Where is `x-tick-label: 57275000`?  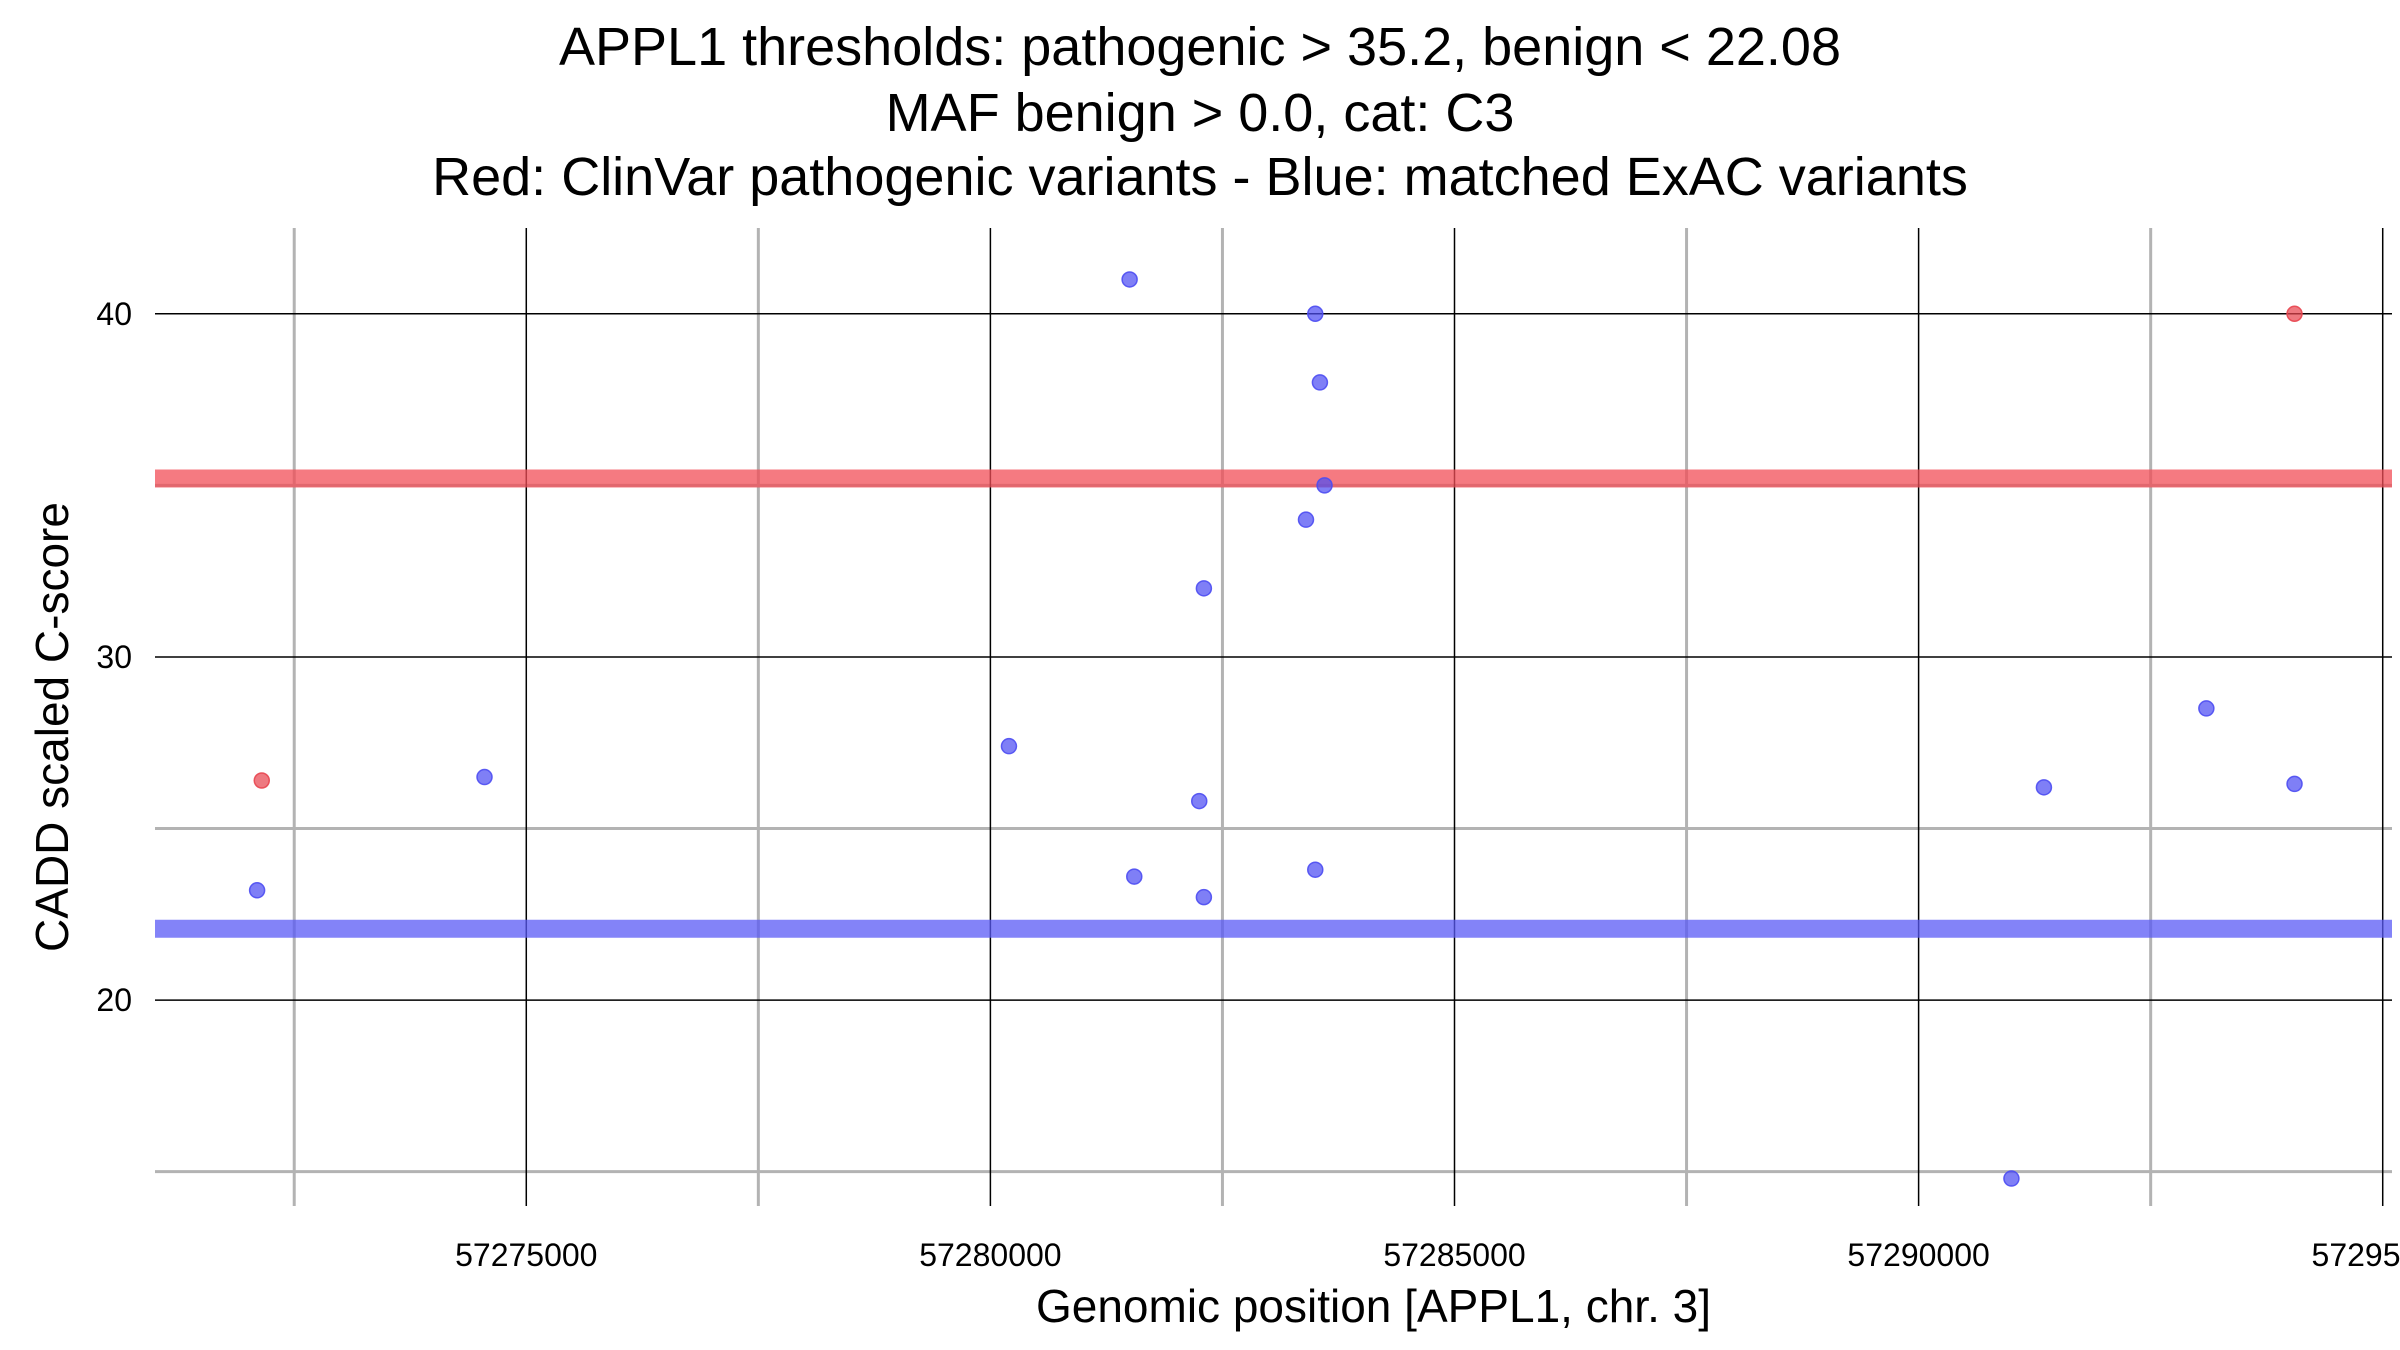 x-tick-label: 57275000 is located at coordinates (526, 1255).